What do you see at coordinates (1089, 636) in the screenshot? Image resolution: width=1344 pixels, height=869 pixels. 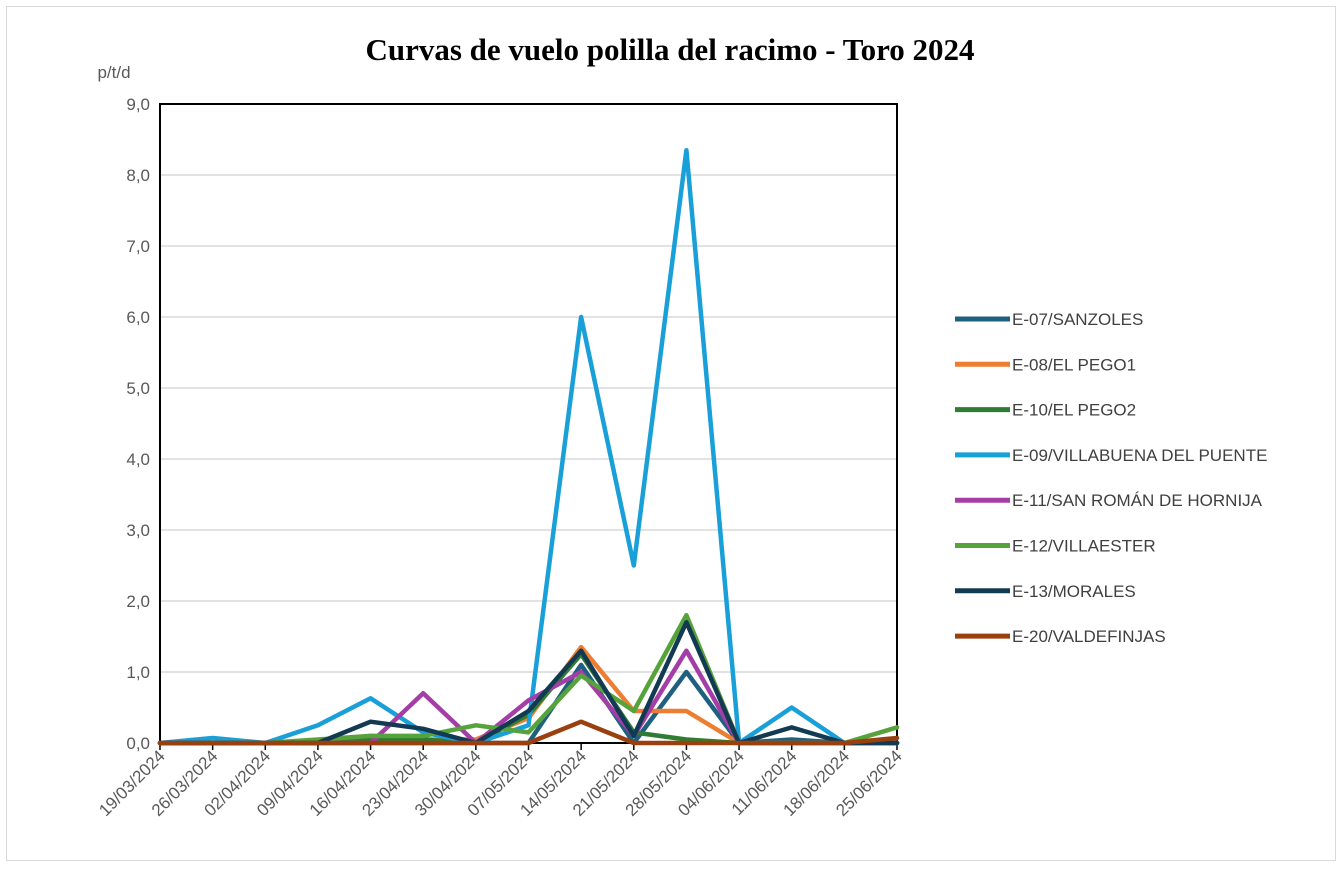 I see `legend-entry: E-20/VALDEFINJAS` at bounding box center [1089, 636].